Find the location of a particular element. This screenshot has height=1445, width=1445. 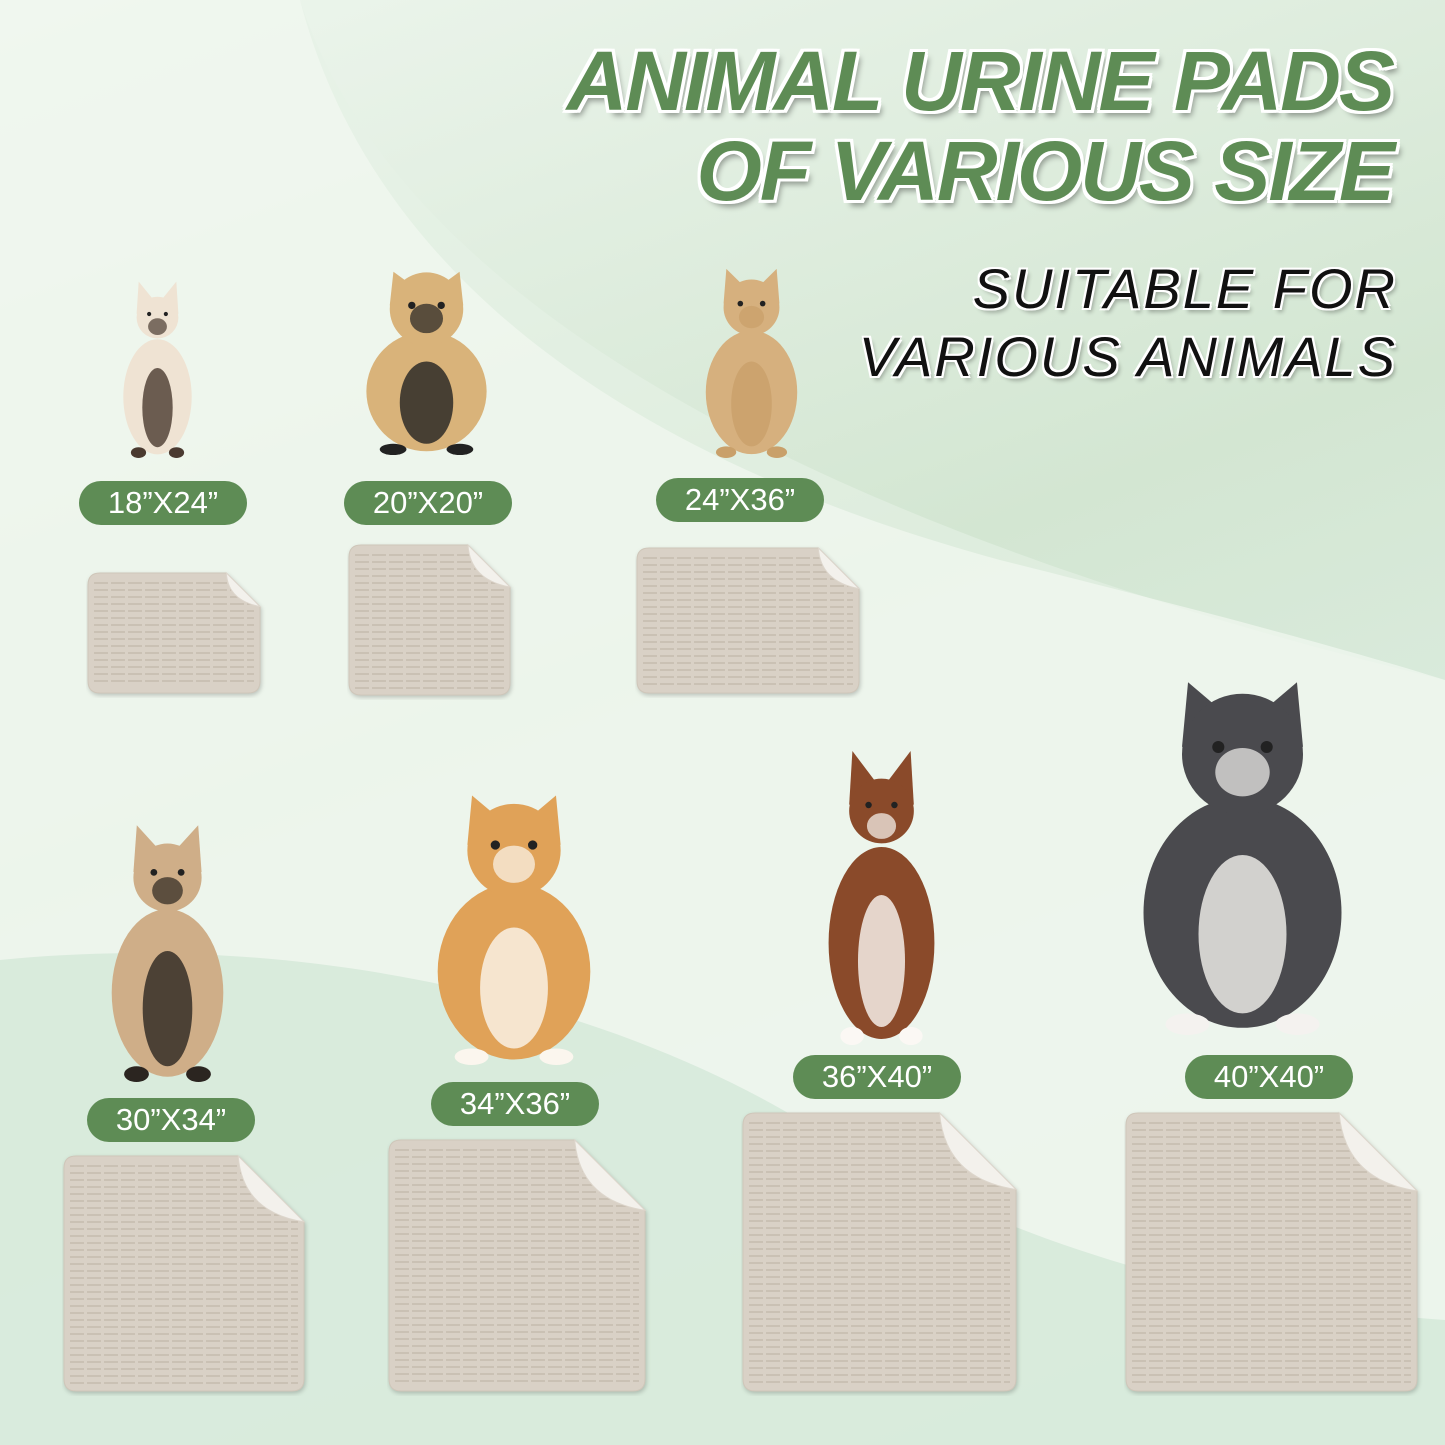

size-label: 34”X36” is located at coordinates (515, 1104).